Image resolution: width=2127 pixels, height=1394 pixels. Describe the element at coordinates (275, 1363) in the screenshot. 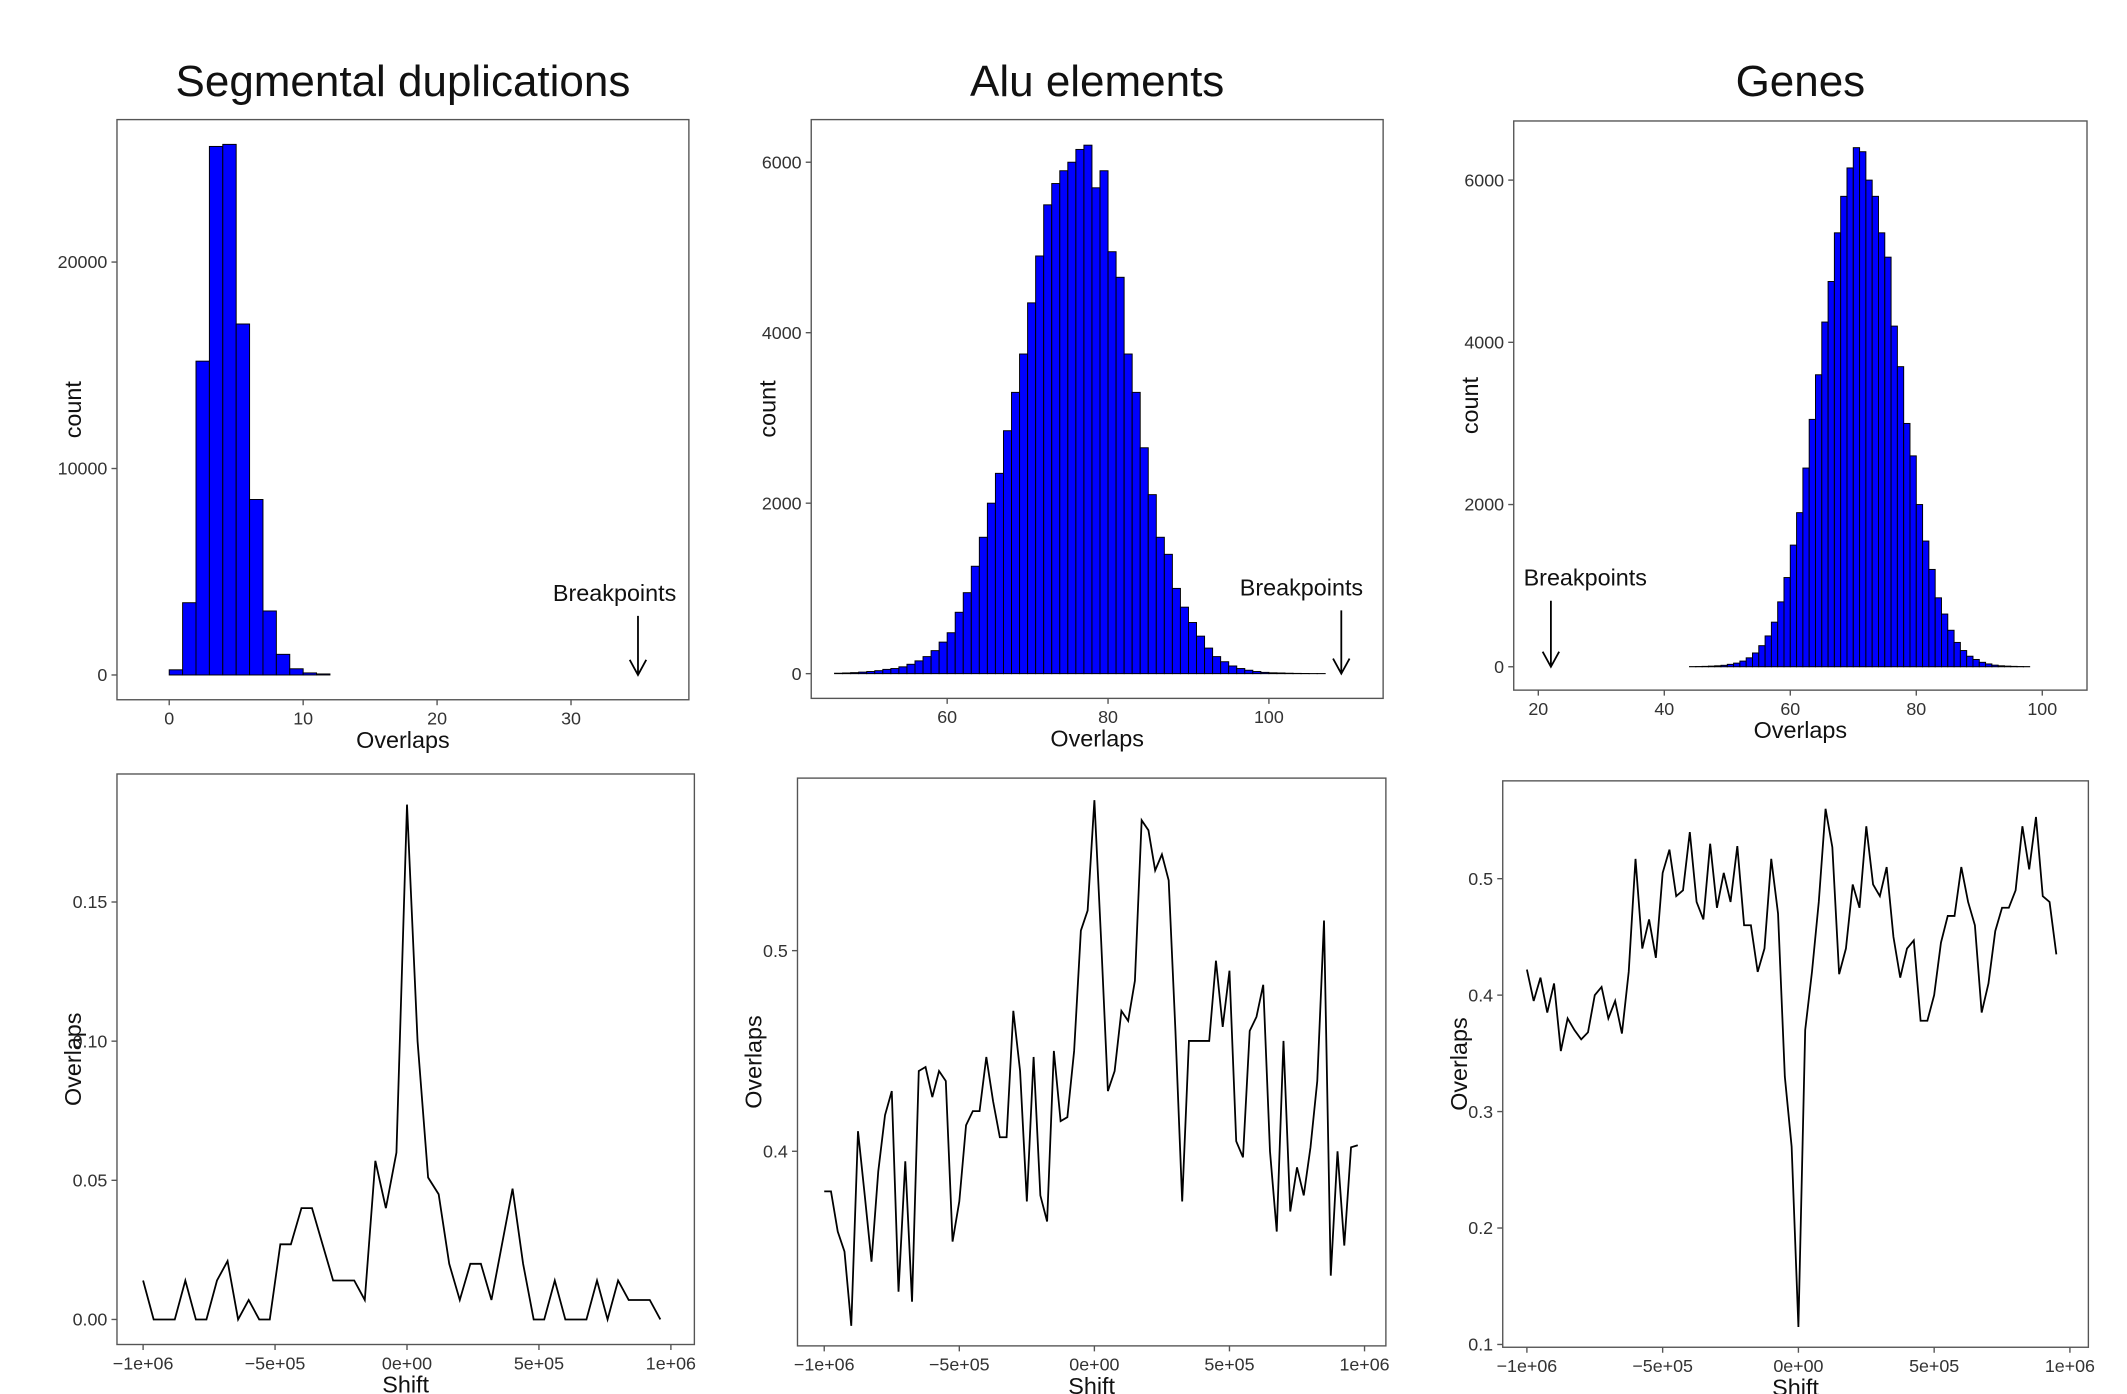

I see `x-tick-label: −5e+05` at that location.